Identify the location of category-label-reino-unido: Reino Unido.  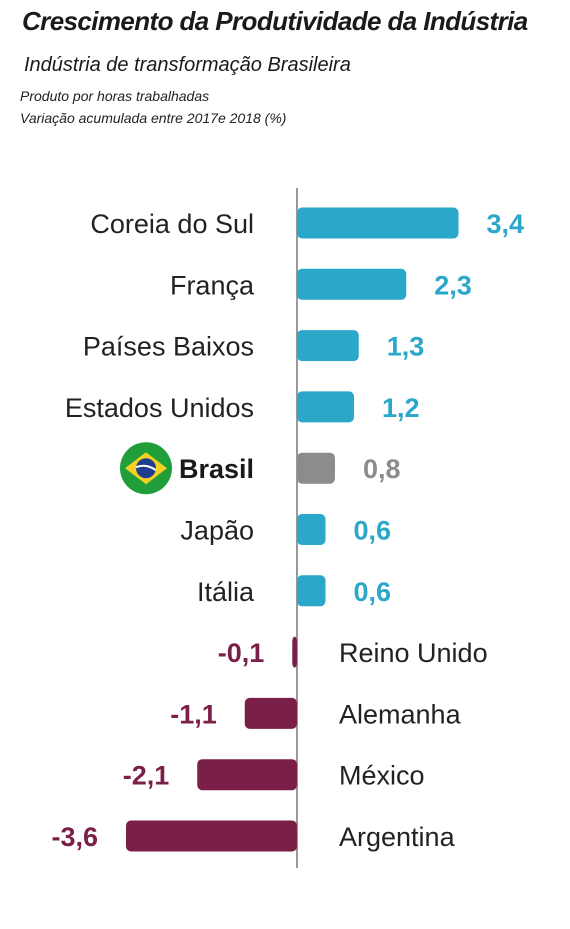
(413, 653).